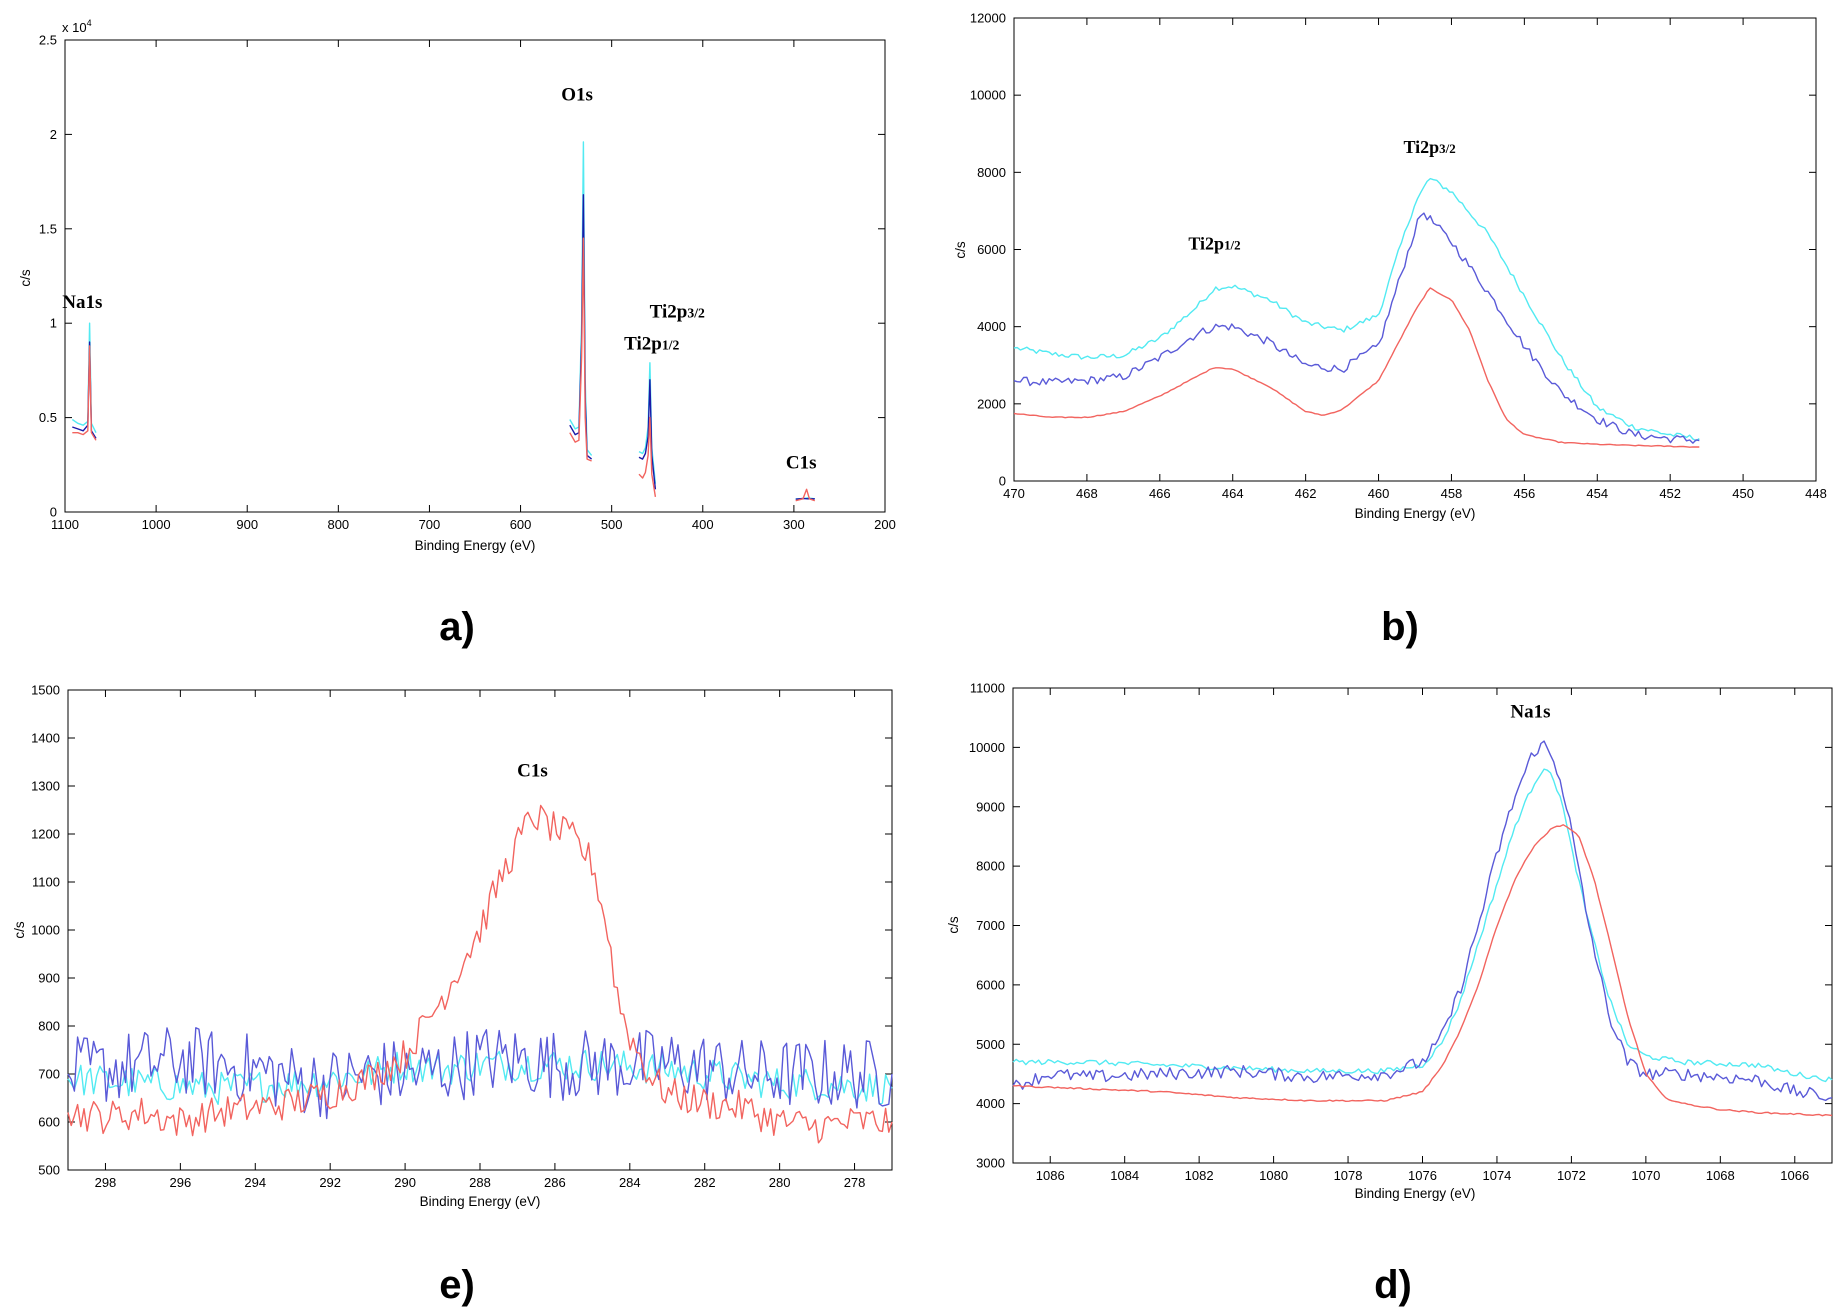 This screenshot has width=1842, height=1309. Describe the element at coordinates (457, 627) in the screenshot. I see `chart-a-panel-label: a)` at that location.